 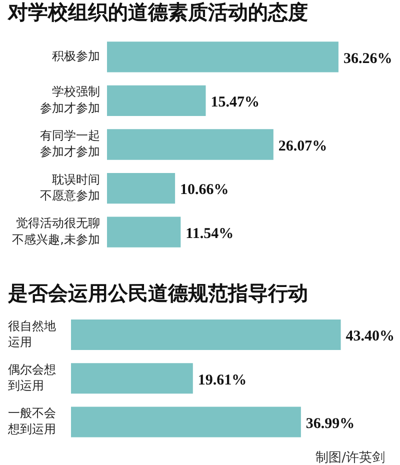 I want to click on y-tick-label: 耽误时间不愿意参加, so click(x=70, y=187).